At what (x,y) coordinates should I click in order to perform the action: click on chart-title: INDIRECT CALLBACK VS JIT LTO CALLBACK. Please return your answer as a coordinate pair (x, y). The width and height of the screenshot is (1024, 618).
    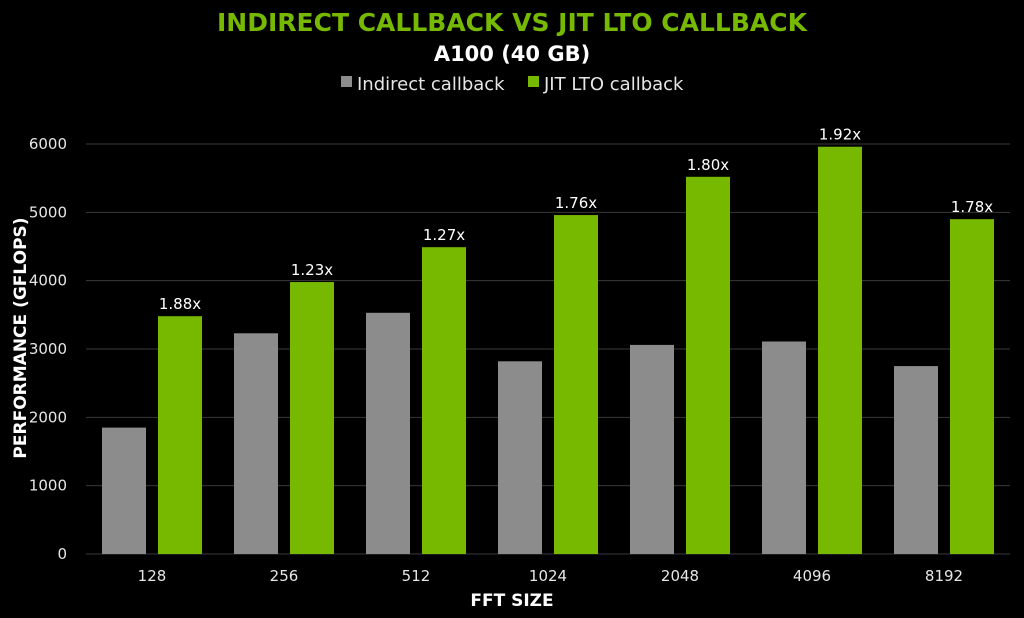
    Looking at the image, I should click on (513, 22).